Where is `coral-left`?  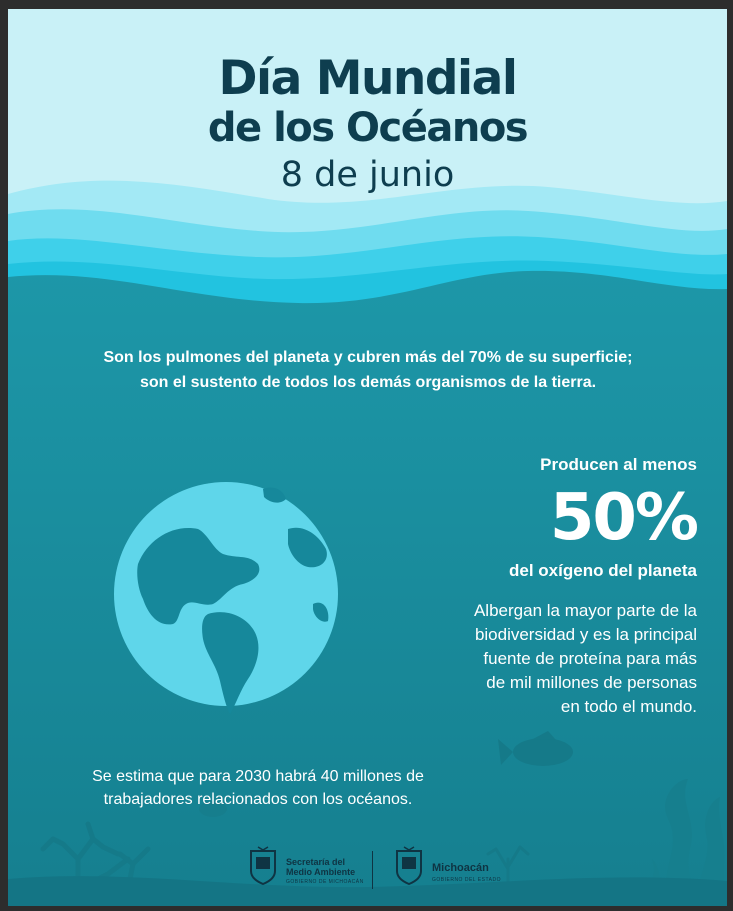 coral-left is located at coordinates (95, 856).